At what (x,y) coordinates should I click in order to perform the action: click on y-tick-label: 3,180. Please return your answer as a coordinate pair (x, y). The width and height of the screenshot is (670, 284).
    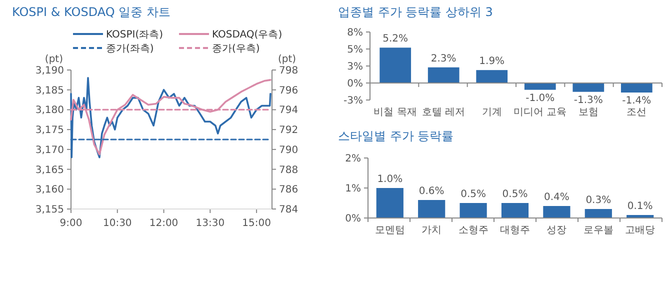
    Looking at the image, I should click on (49, 110).